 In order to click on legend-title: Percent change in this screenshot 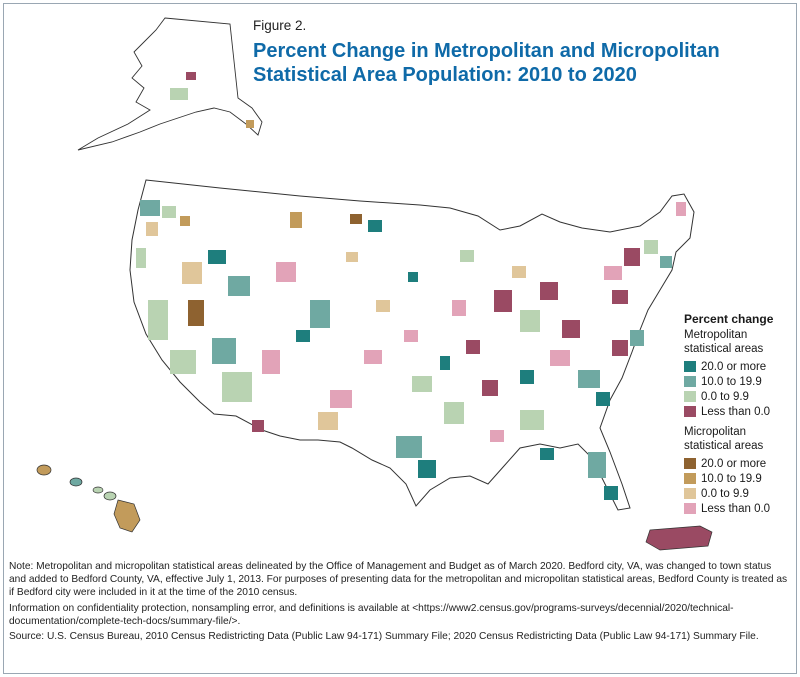, I will do `click(729, 319)`.